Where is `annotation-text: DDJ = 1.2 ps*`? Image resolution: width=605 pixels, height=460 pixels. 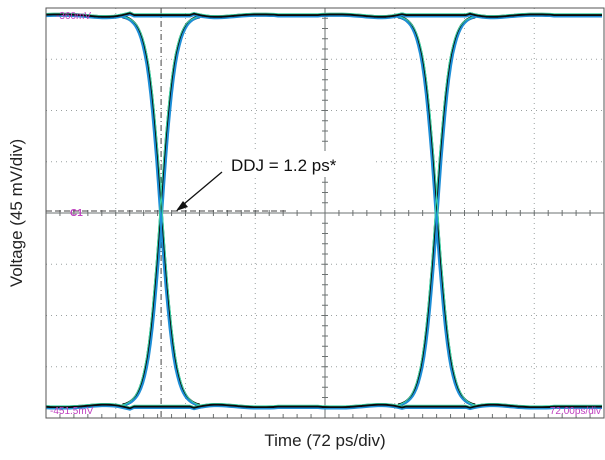
annotation-text: DDJ = 1.2 ps* is located at coordinates (284, 165).